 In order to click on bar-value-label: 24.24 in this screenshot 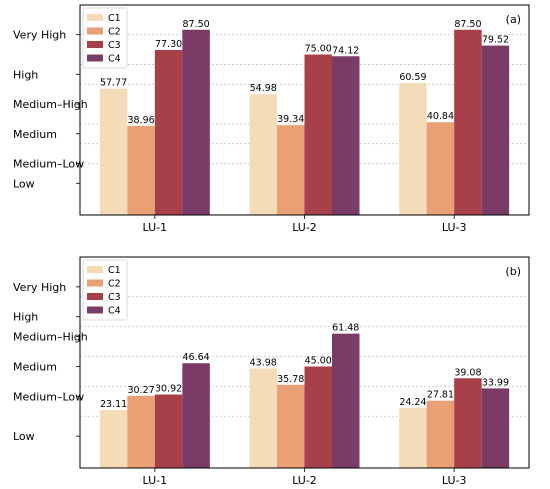, I will do `click(412, 402)`.